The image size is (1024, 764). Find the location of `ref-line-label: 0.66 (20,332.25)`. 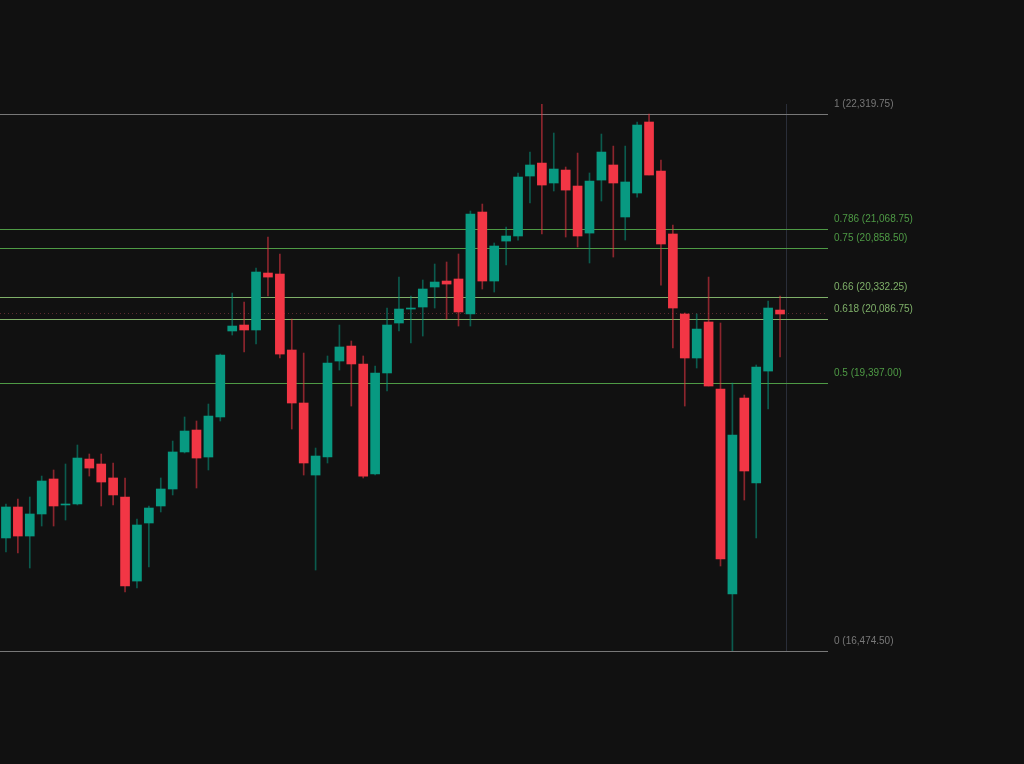

ref-line-label: 0.66 (20,332.25) is located at coordinates (871, 287).